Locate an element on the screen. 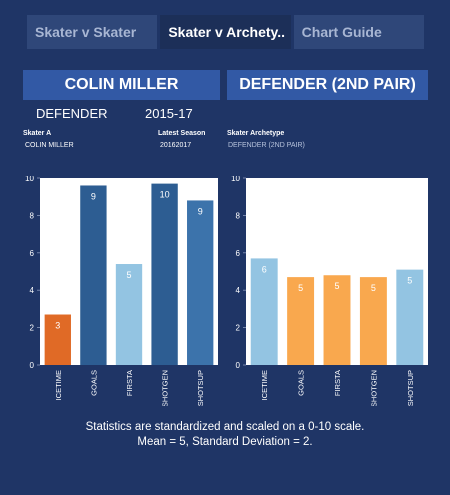 Image resolution: width=450 pixels, height=495 pixels. player-position: DEFENDER is located at coordinates (72, 113).